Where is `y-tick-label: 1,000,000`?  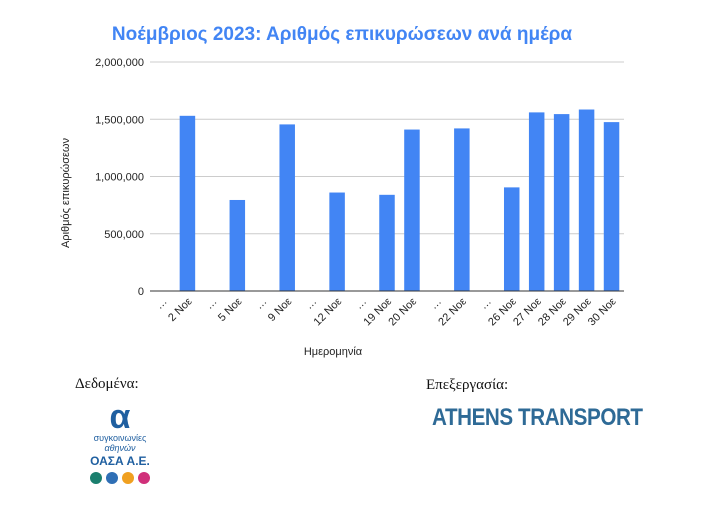
y-tick-label: 1,000,000 is located at coordinates (119, 178).